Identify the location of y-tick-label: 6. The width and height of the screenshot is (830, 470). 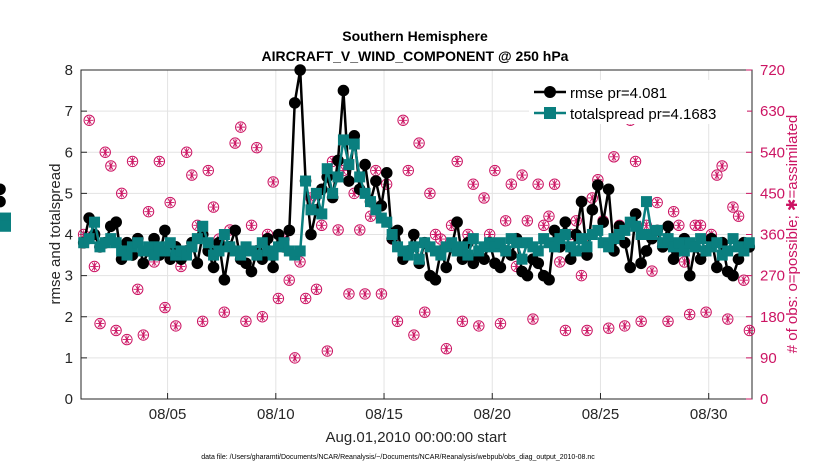
(69, 152).